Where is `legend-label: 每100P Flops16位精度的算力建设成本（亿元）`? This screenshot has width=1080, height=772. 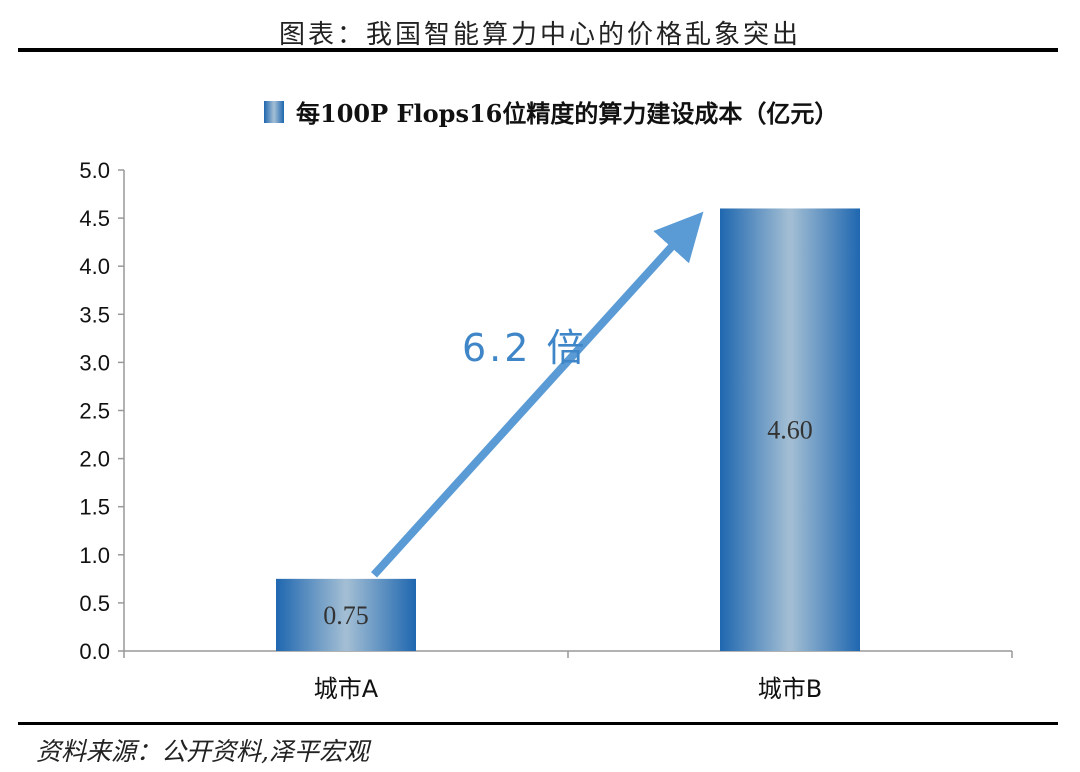
legend-label: 每100P Flops16位精度的算力建设成本（亿元） is located at coordinates (567, 113).